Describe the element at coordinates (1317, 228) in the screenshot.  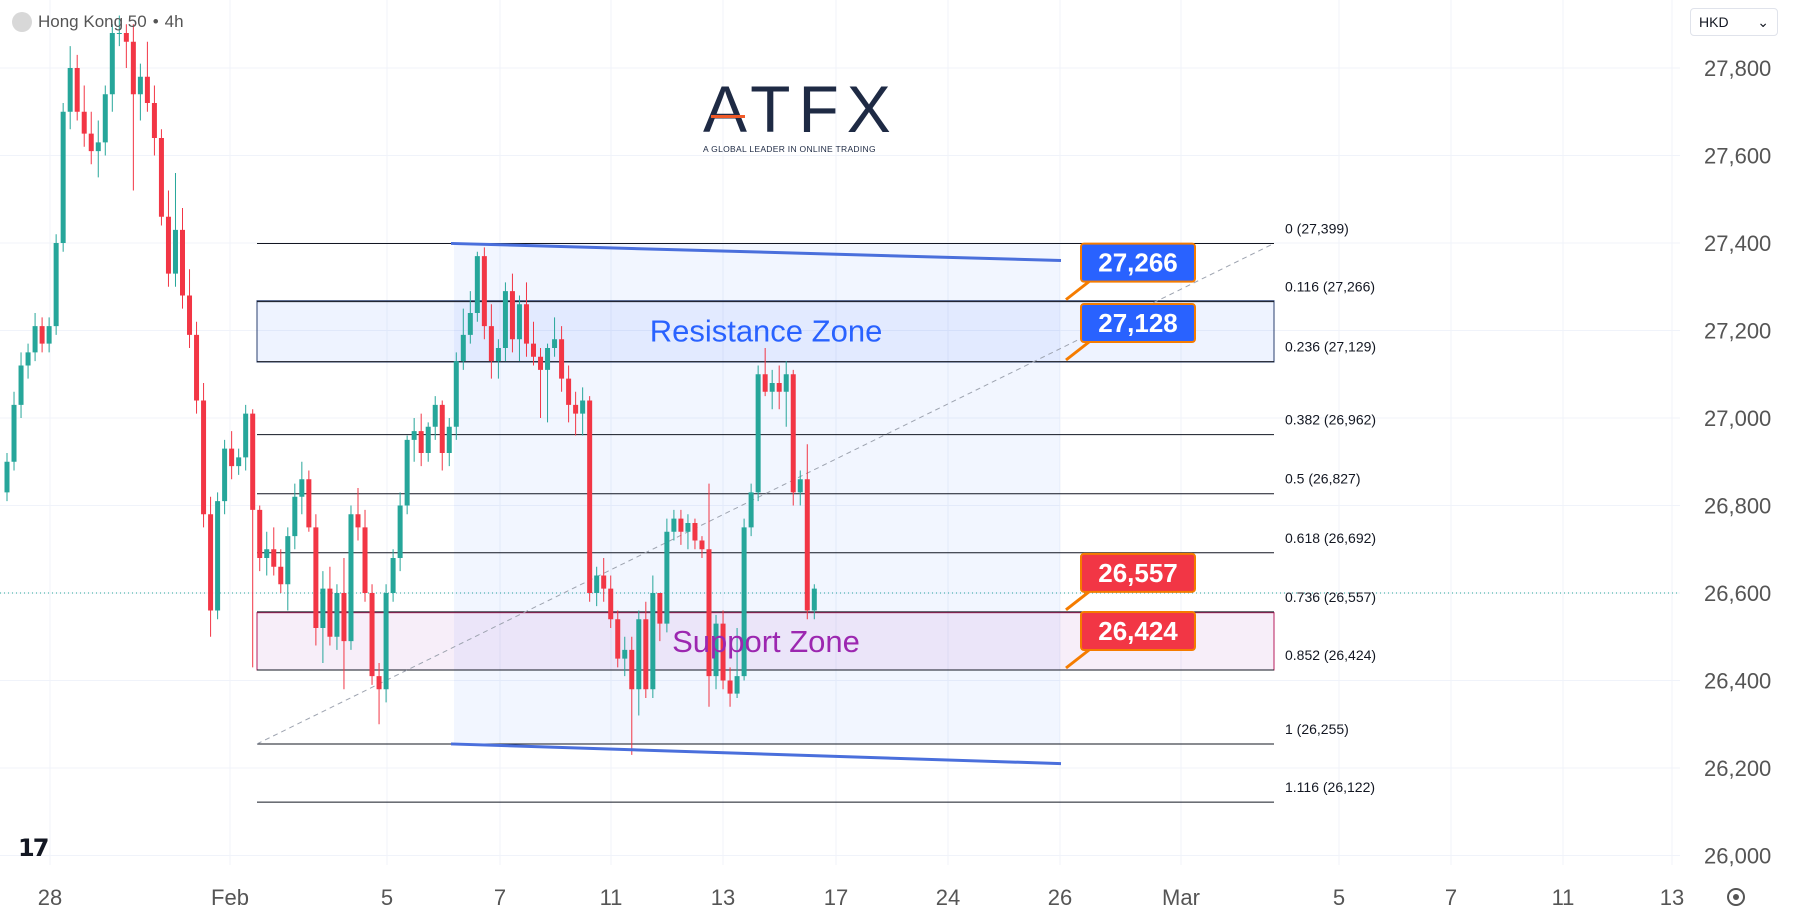
I see `fib-label: 0 (27,399)` at that location.